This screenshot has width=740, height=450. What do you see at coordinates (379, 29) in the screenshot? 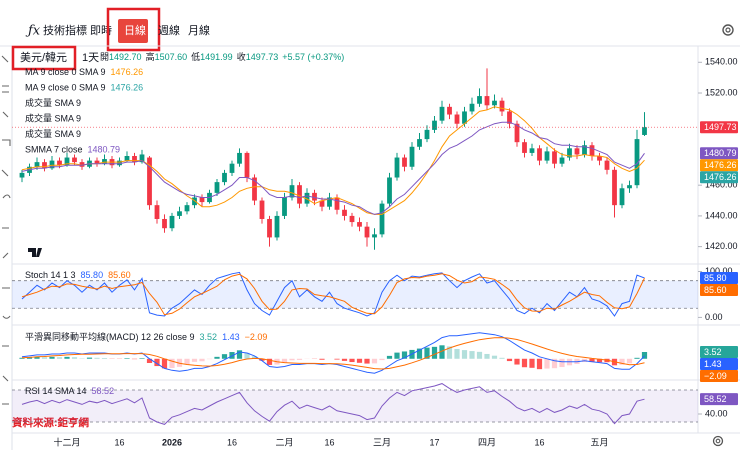
I see `toolbar: ƒx 技術指標 即時 日線 週線 月線` at bounding box center [379, 29].